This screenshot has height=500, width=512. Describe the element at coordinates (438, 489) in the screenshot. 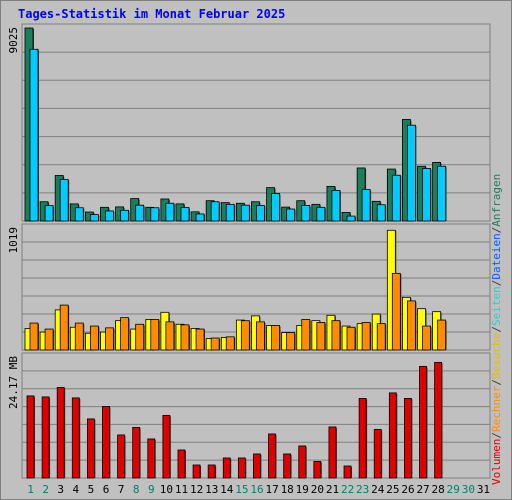

I see `x-tick-label: 28` at that location.